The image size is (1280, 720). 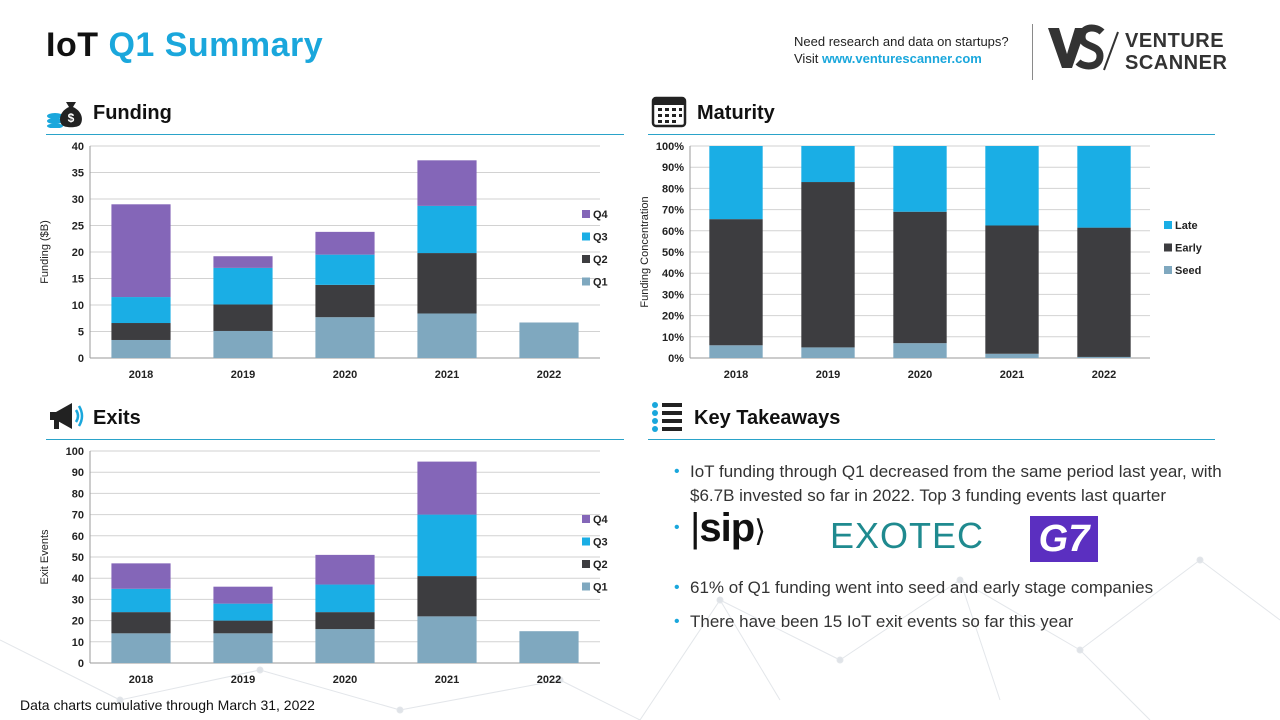 What do you see at coordinates (447, 680) in the screenshot?
I see `x-tick-label: 2021` at bounding box center [447, 680].